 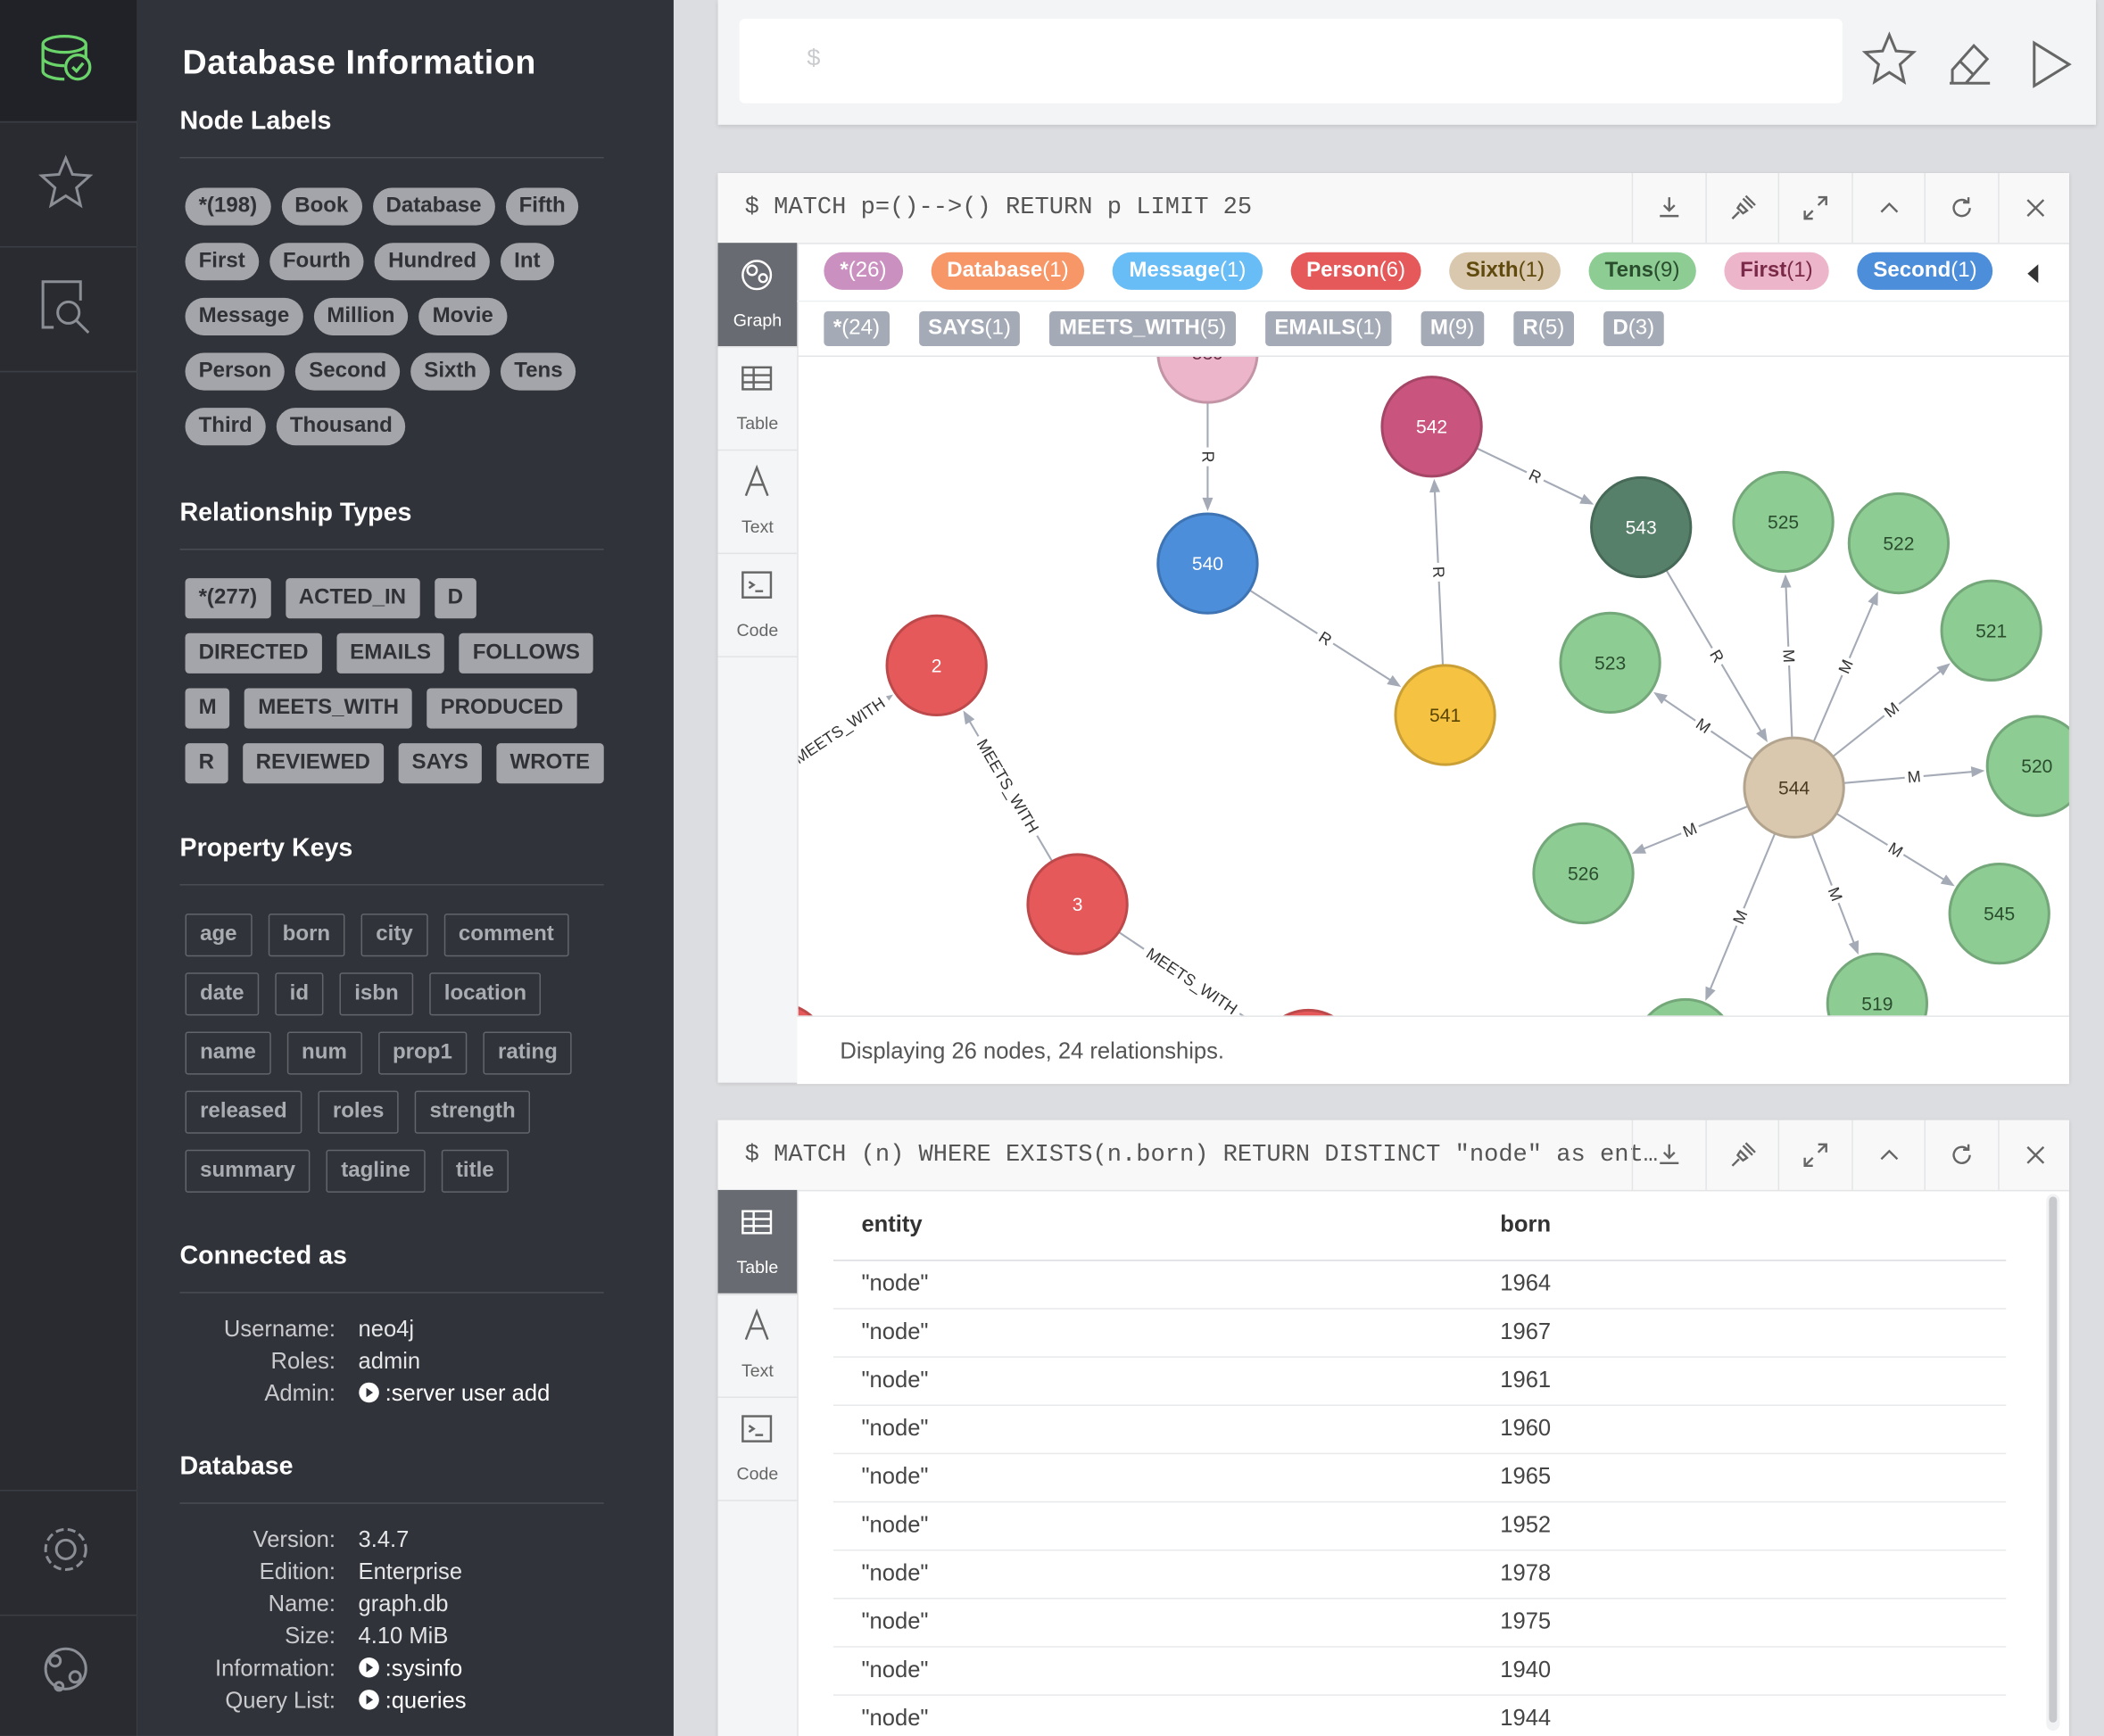 What do you see at coordinates (1890, 58) in the screenshot?
I see `favorite-button` at bounding box center [1890, 58].